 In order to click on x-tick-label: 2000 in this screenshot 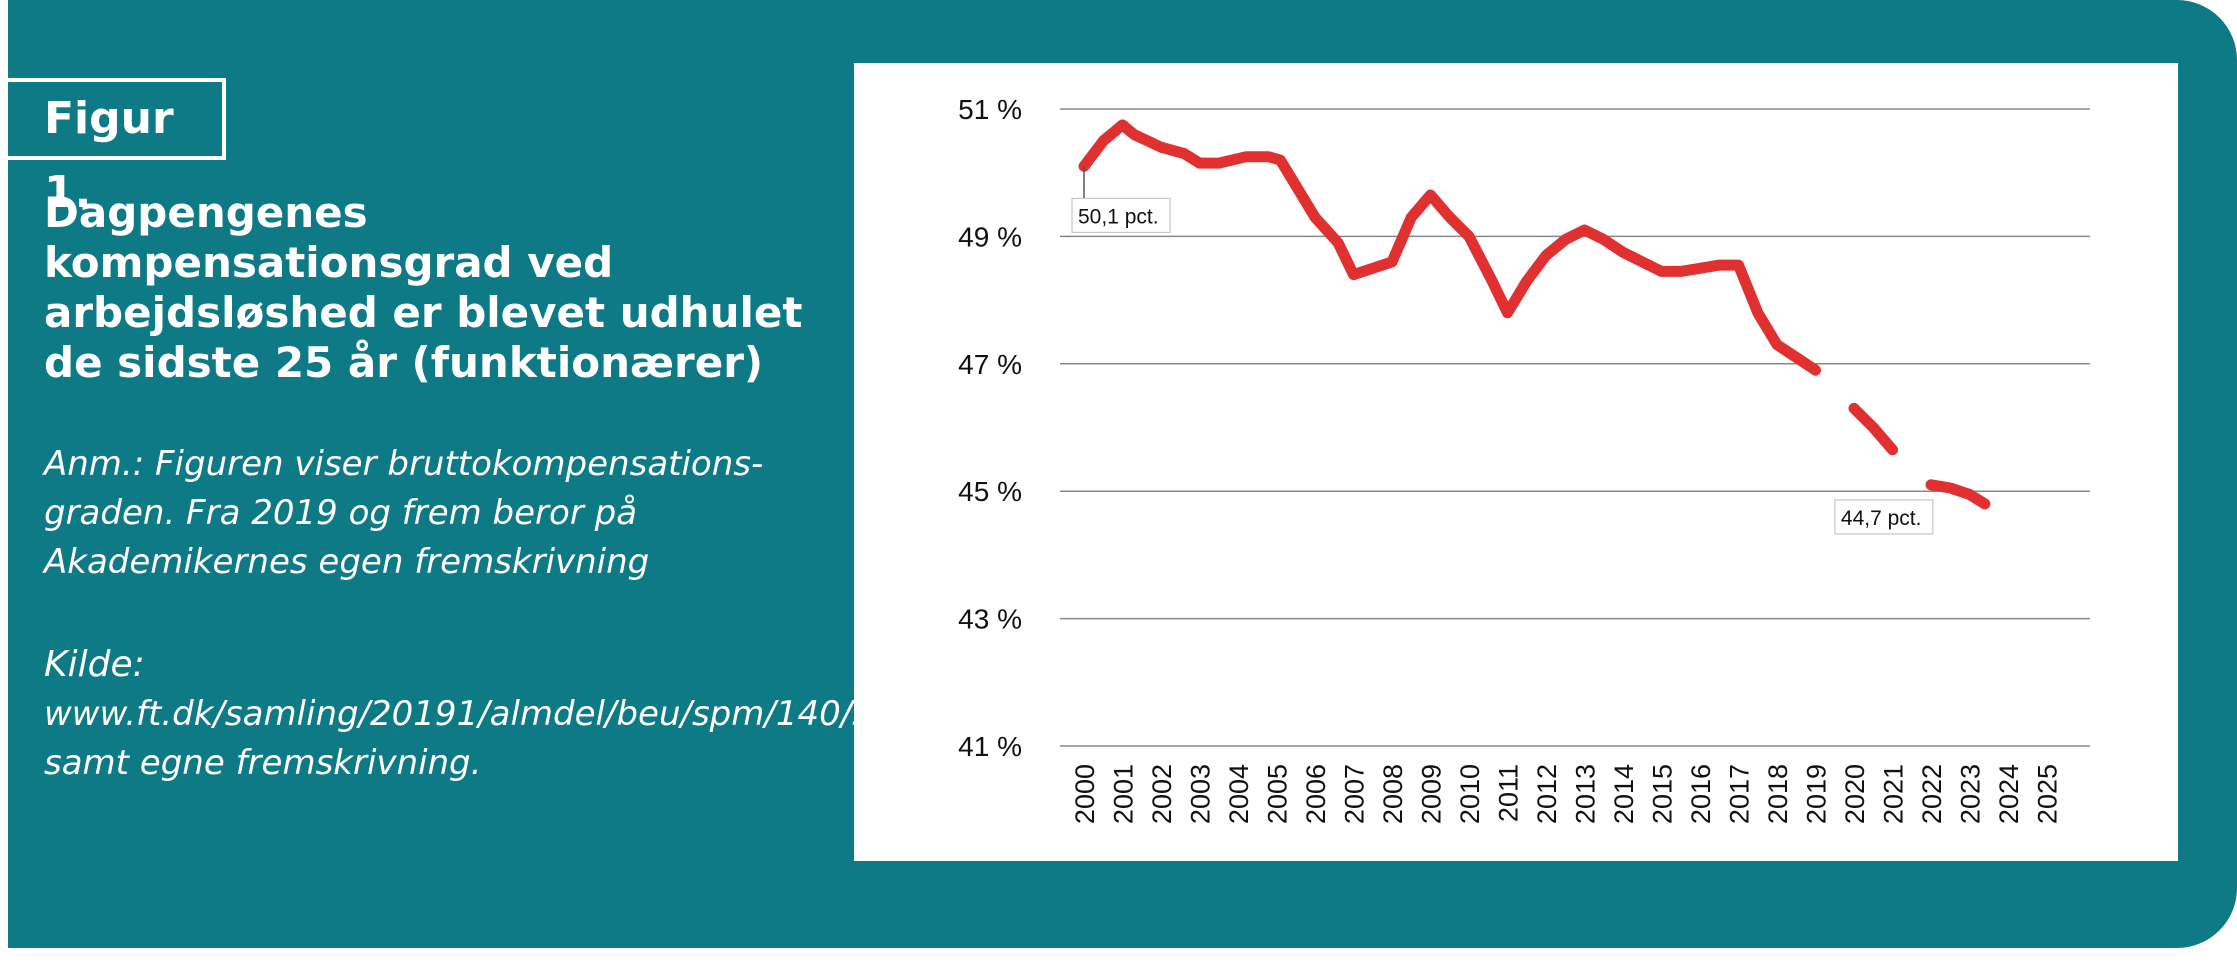, I will do `click(1085, 794)`.